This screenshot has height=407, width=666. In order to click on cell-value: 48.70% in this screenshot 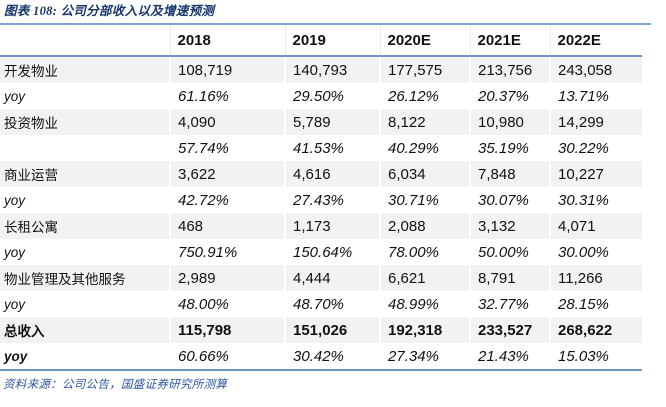, I will do `click(332, 304)`.